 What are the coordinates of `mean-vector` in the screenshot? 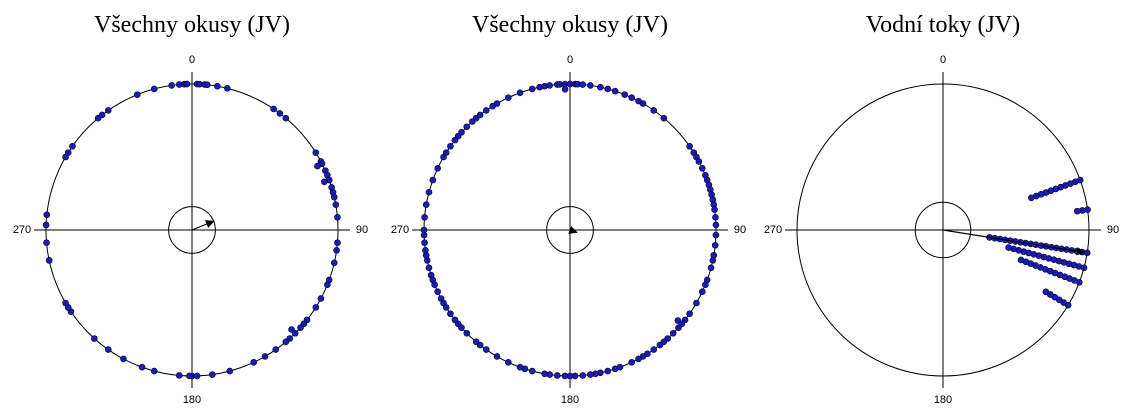 It's located at (573, 229).